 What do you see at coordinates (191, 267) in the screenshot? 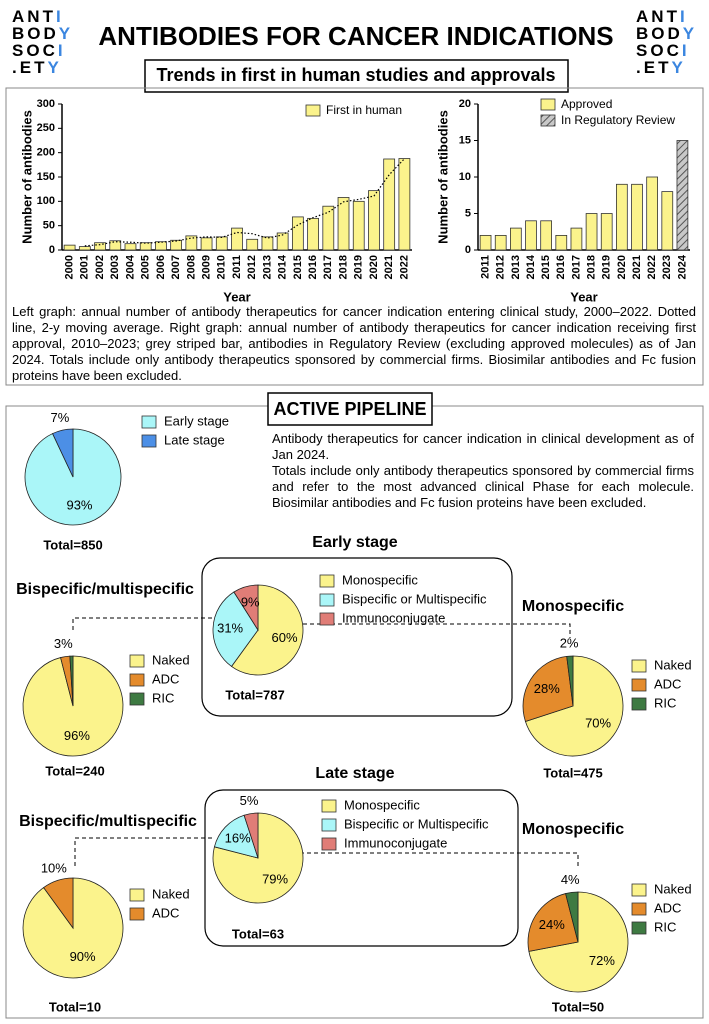
I see `x-tick-label: 2008` at bounding box center [191, 267].